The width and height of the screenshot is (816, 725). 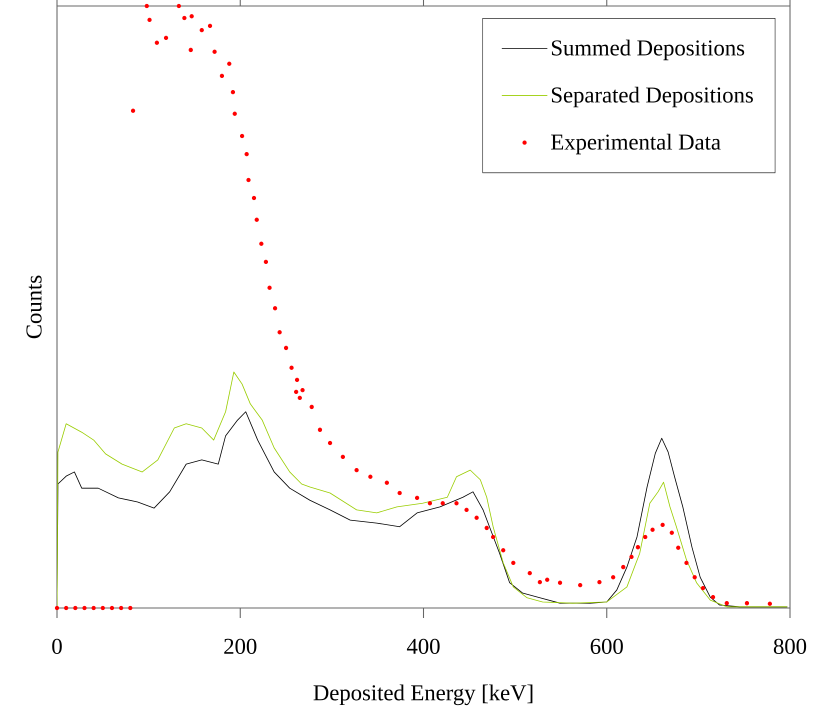 I want to click on legend-label: Experimental Data, so click(x=636, y=144).